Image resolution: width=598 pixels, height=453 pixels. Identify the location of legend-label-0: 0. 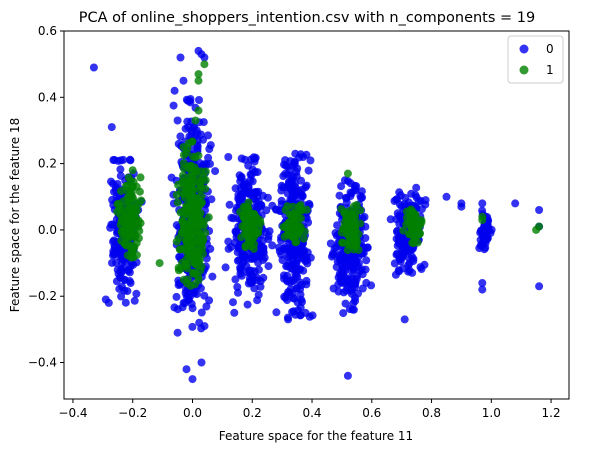
(550, 49).